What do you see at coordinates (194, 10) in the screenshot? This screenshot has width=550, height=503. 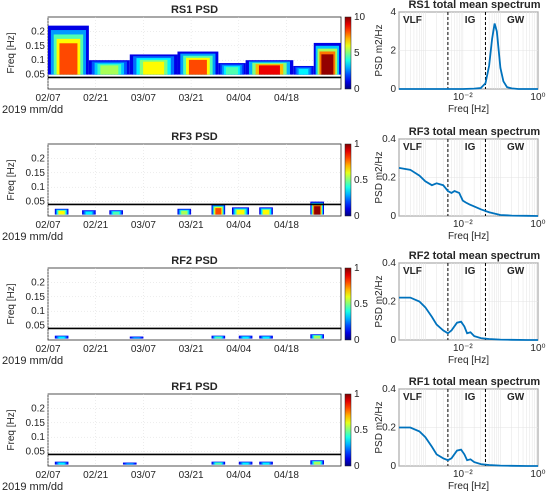 I see `chart-title: RS1 PSD` at bounding box center [194, 10].